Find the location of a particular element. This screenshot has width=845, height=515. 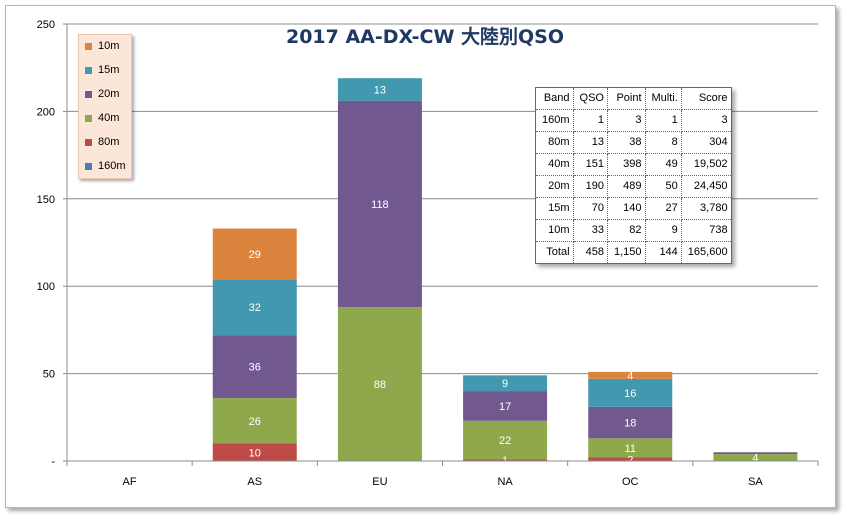

data-label-oc-40m: 11 is located at coordinates (630, 449).